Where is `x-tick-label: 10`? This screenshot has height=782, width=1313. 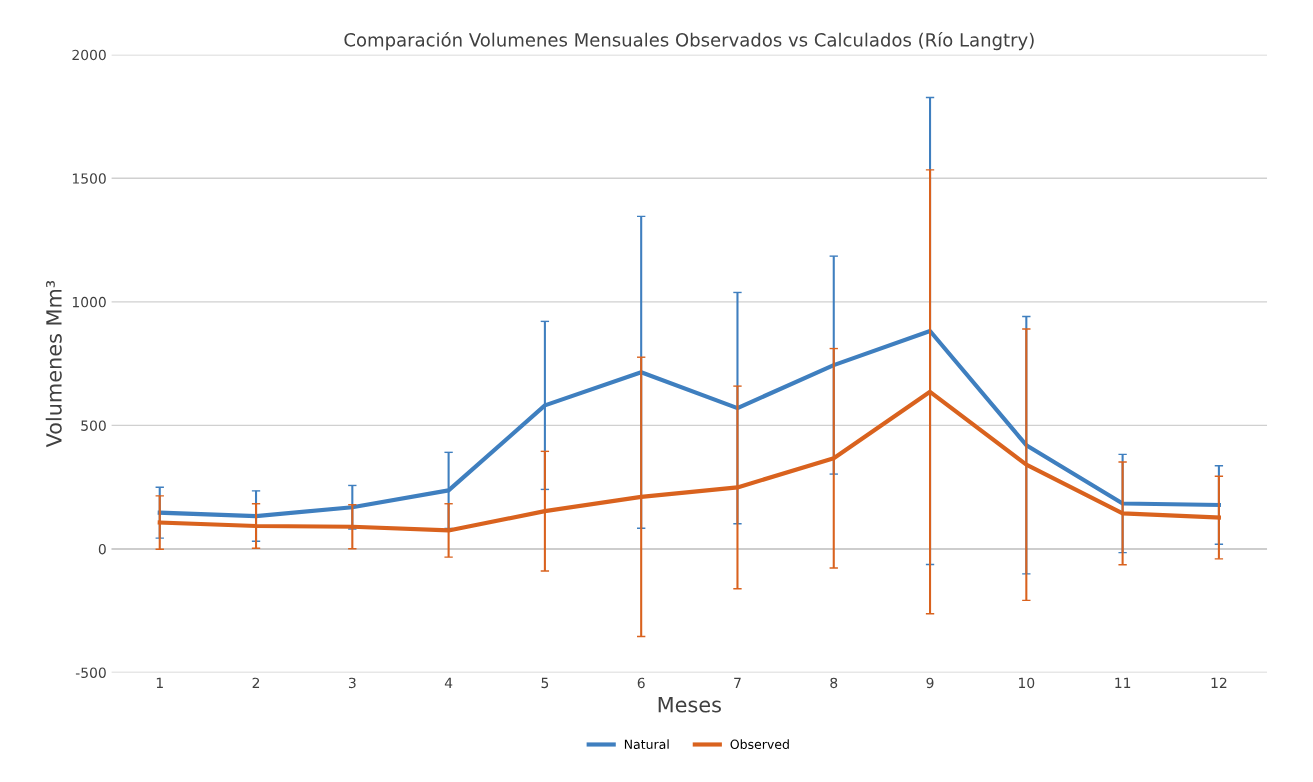 x-tick-label: 10 is located at coordinates (1027, 683).